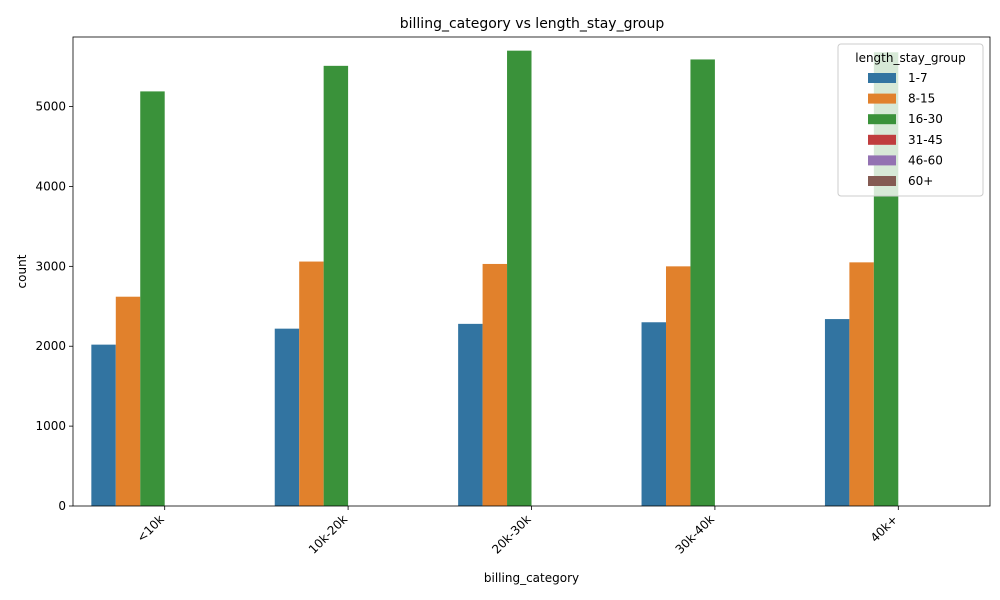  Describe the element at coordinates (50, 107) in the screenshot. I see `y-tick-label: 5000` at that location.